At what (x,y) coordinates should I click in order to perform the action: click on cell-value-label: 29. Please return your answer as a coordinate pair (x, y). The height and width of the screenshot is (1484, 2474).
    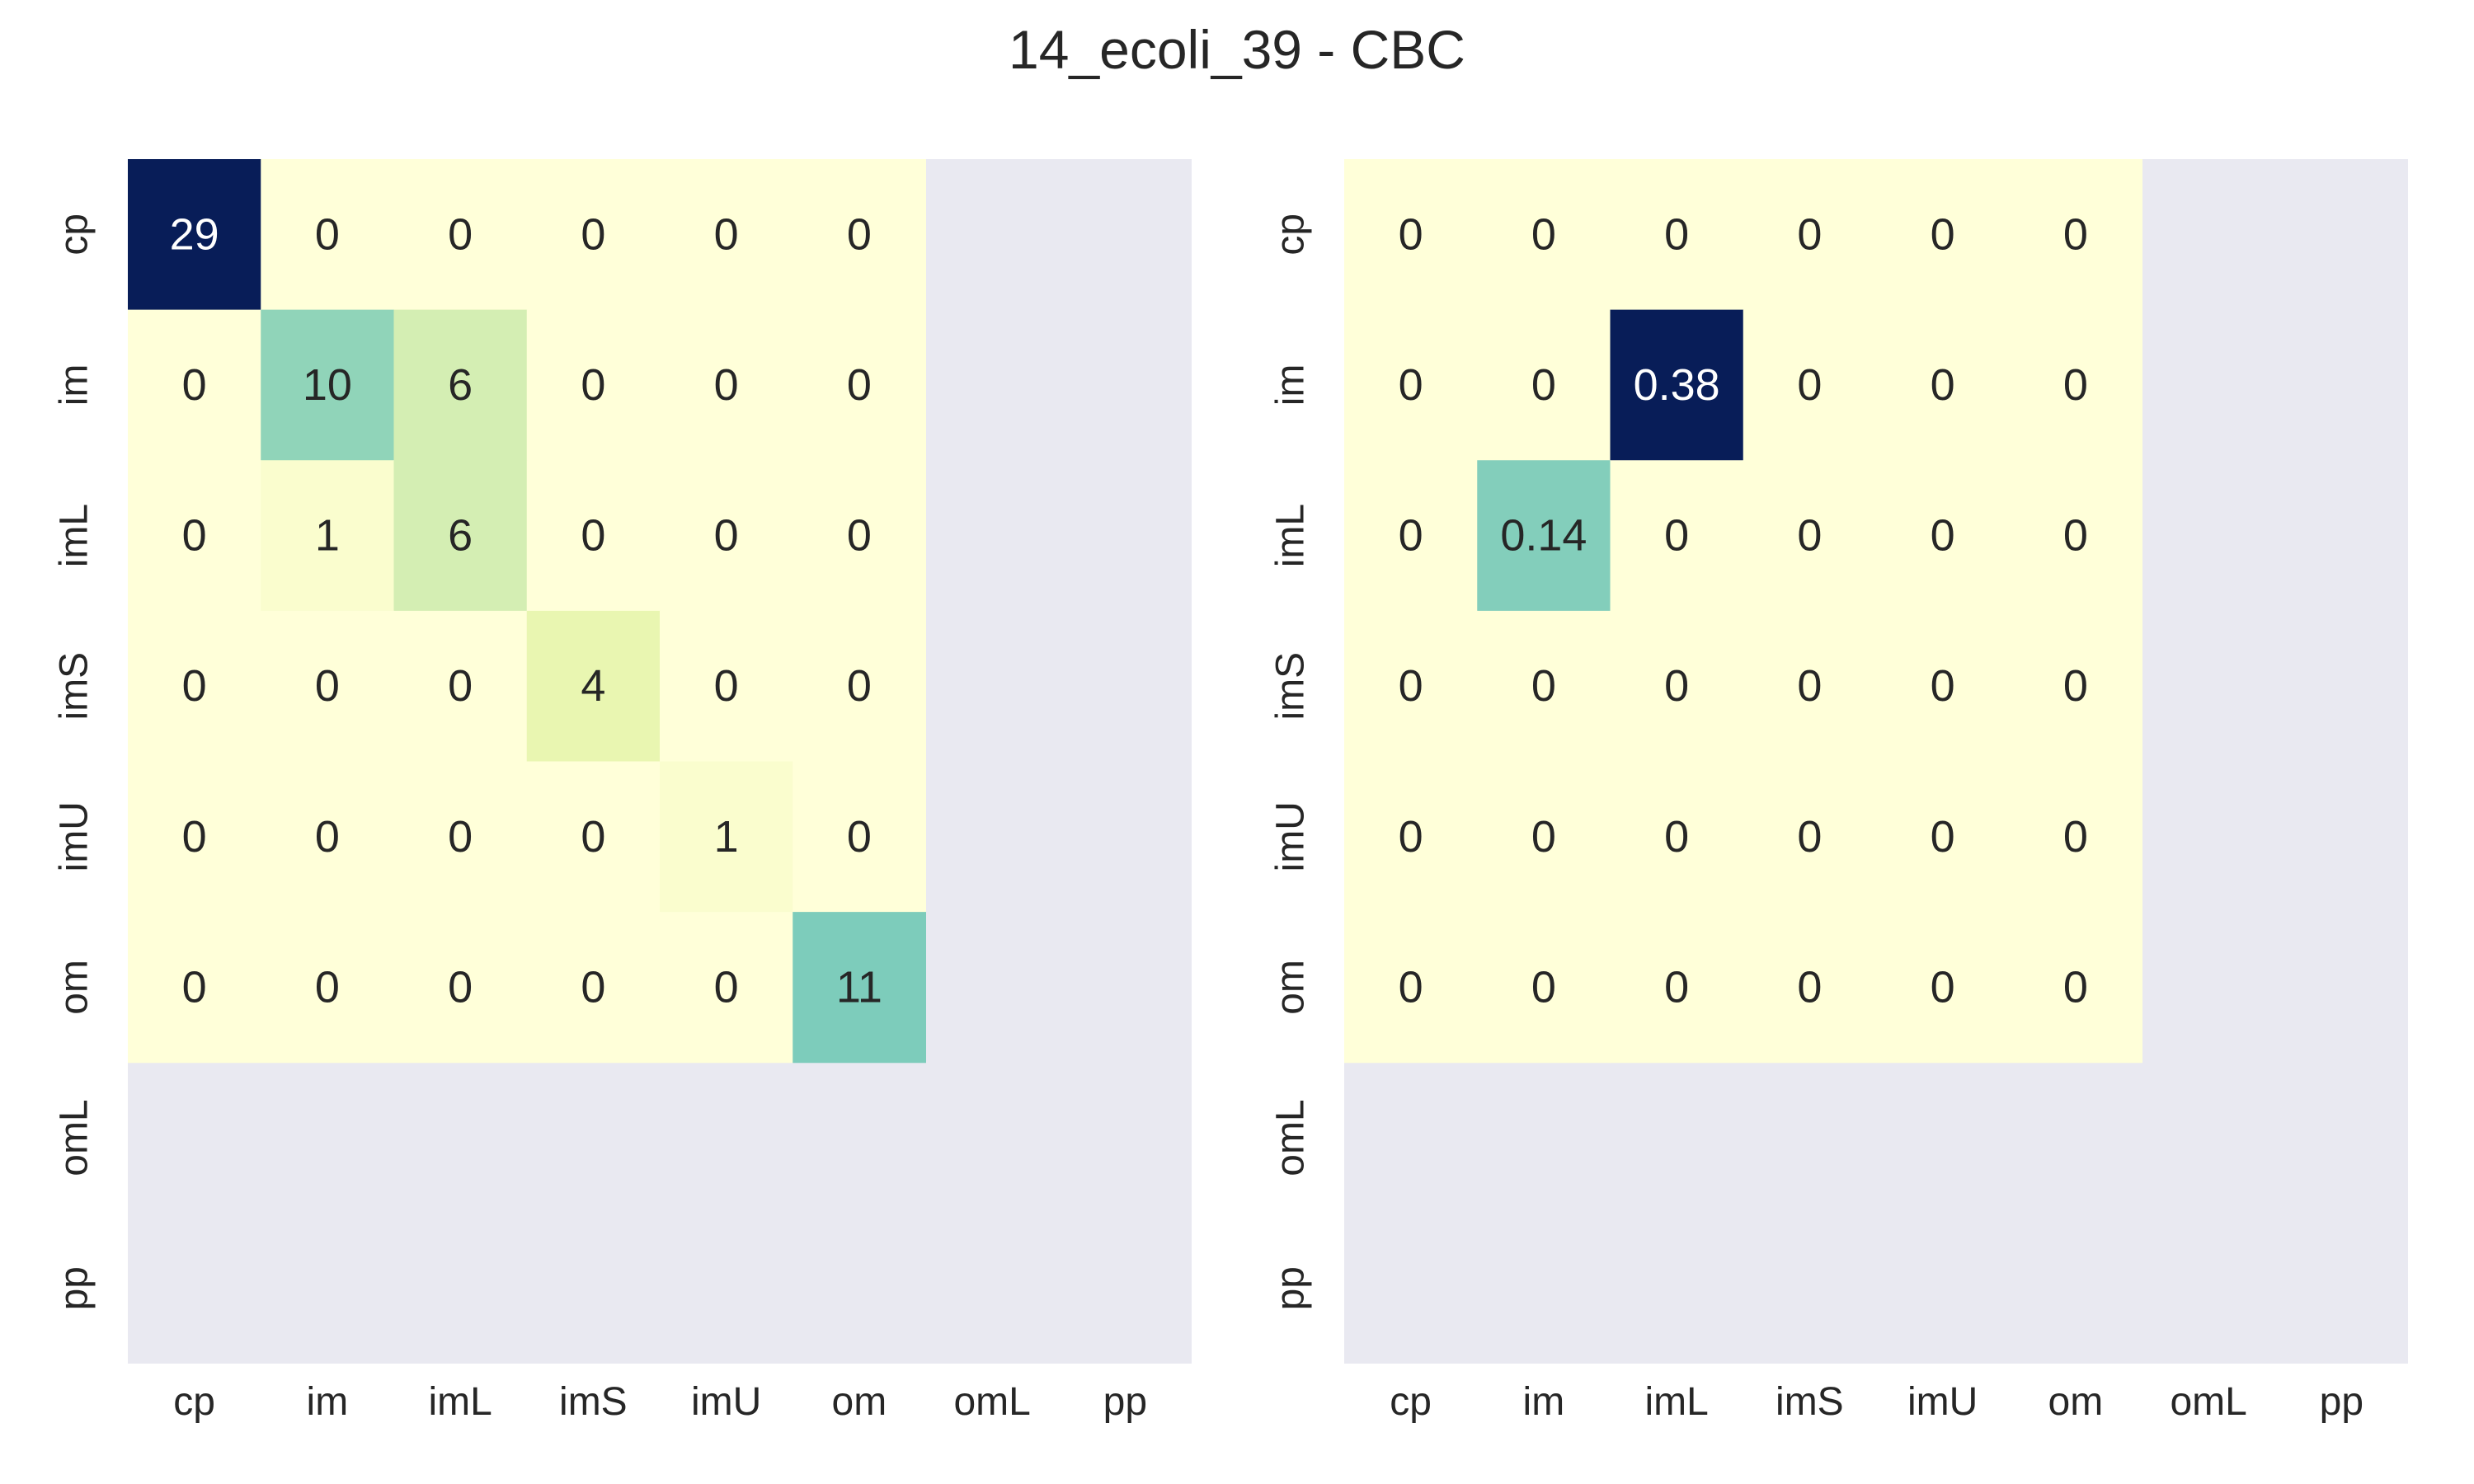
    Looking at the image, I should click on (194, 234).